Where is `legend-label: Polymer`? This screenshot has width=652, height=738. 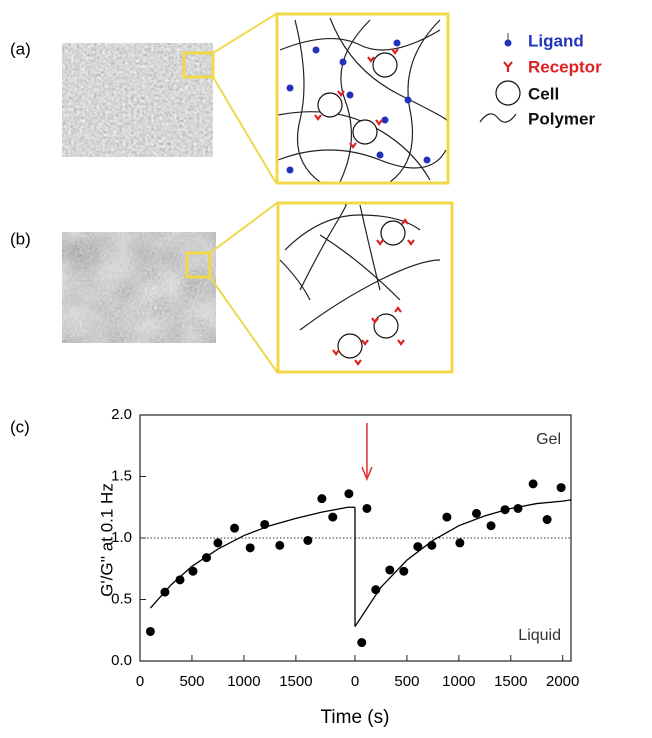 legend-label: Polymer is located at coordinates (561, 118).